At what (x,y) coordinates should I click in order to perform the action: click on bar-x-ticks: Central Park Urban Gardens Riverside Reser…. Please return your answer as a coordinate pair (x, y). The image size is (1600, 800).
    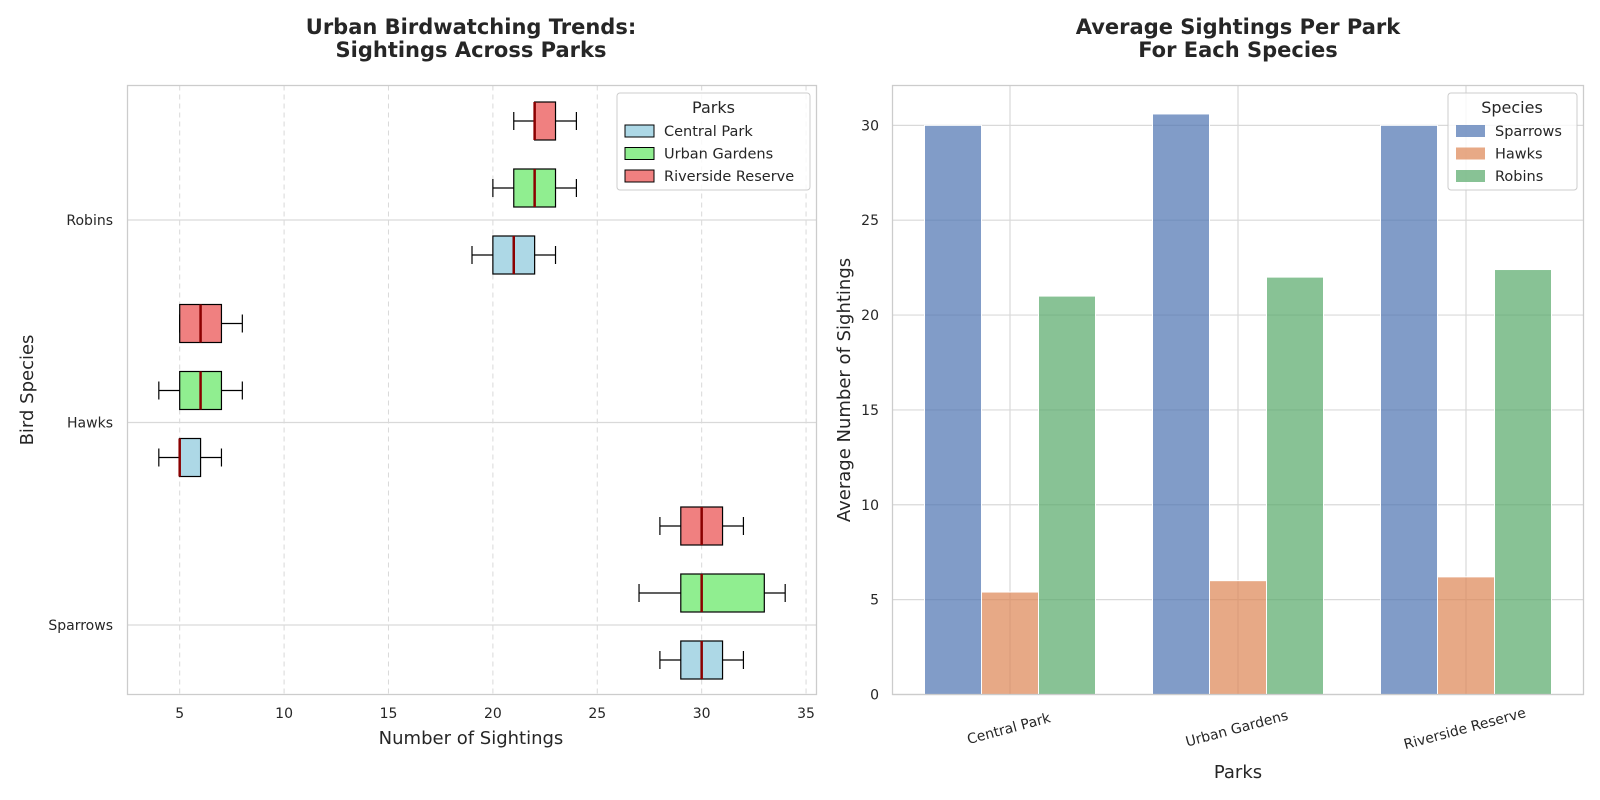
    Looking at the image, I should click on (1247, 729).